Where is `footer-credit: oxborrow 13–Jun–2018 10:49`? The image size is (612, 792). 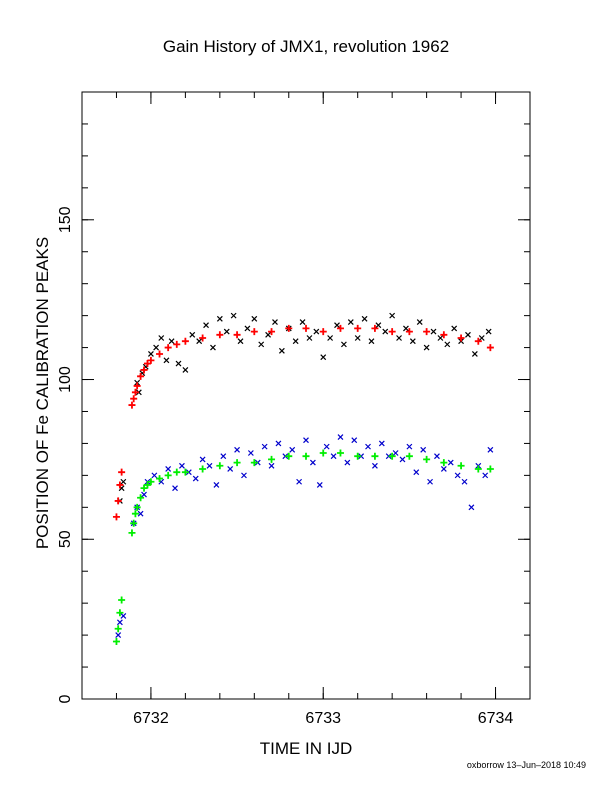
footer-credit: oxborrow 13–Jun–2018 10:49 is located at coordinates (526, 765).